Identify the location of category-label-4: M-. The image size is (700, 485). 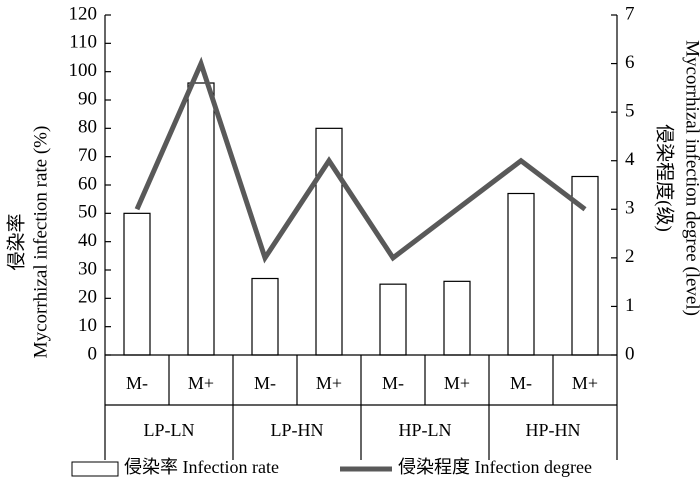
(393, 383).